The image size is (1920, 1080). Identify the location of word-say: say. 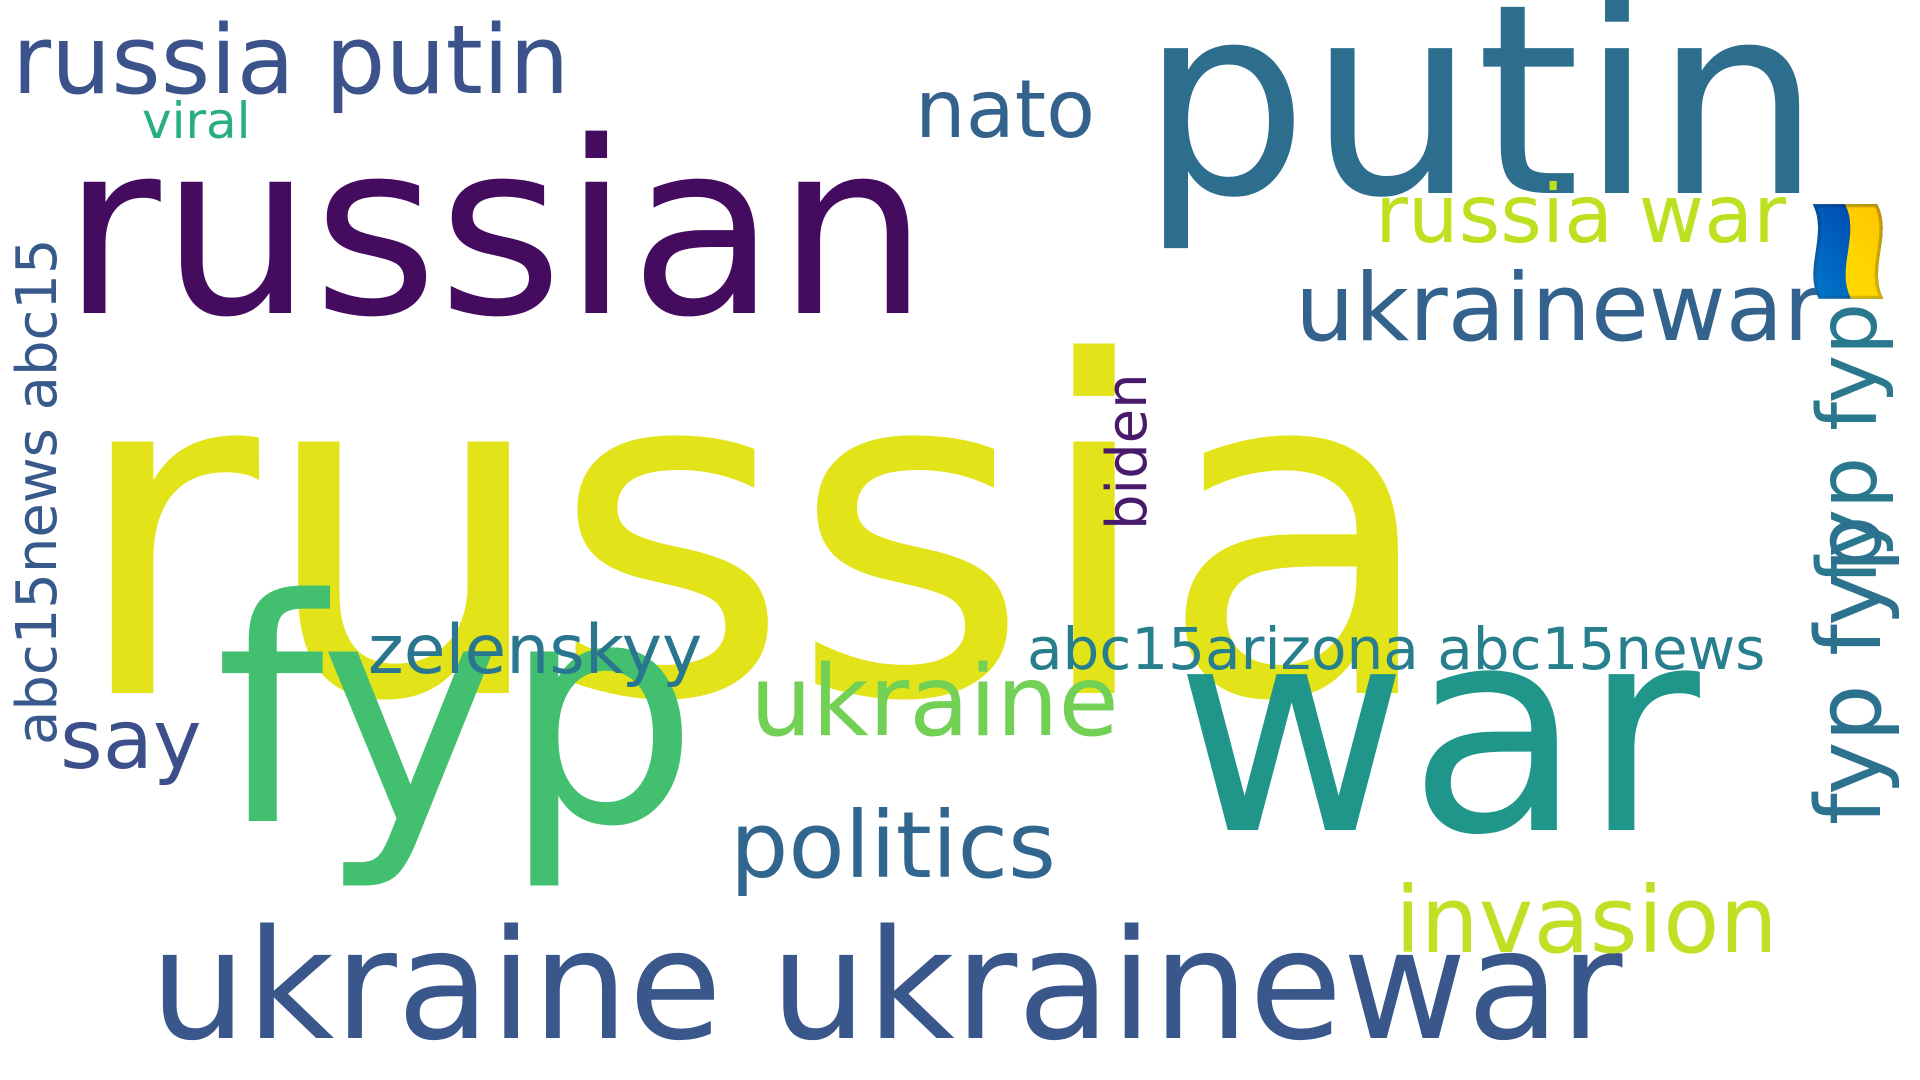
(131, 740).